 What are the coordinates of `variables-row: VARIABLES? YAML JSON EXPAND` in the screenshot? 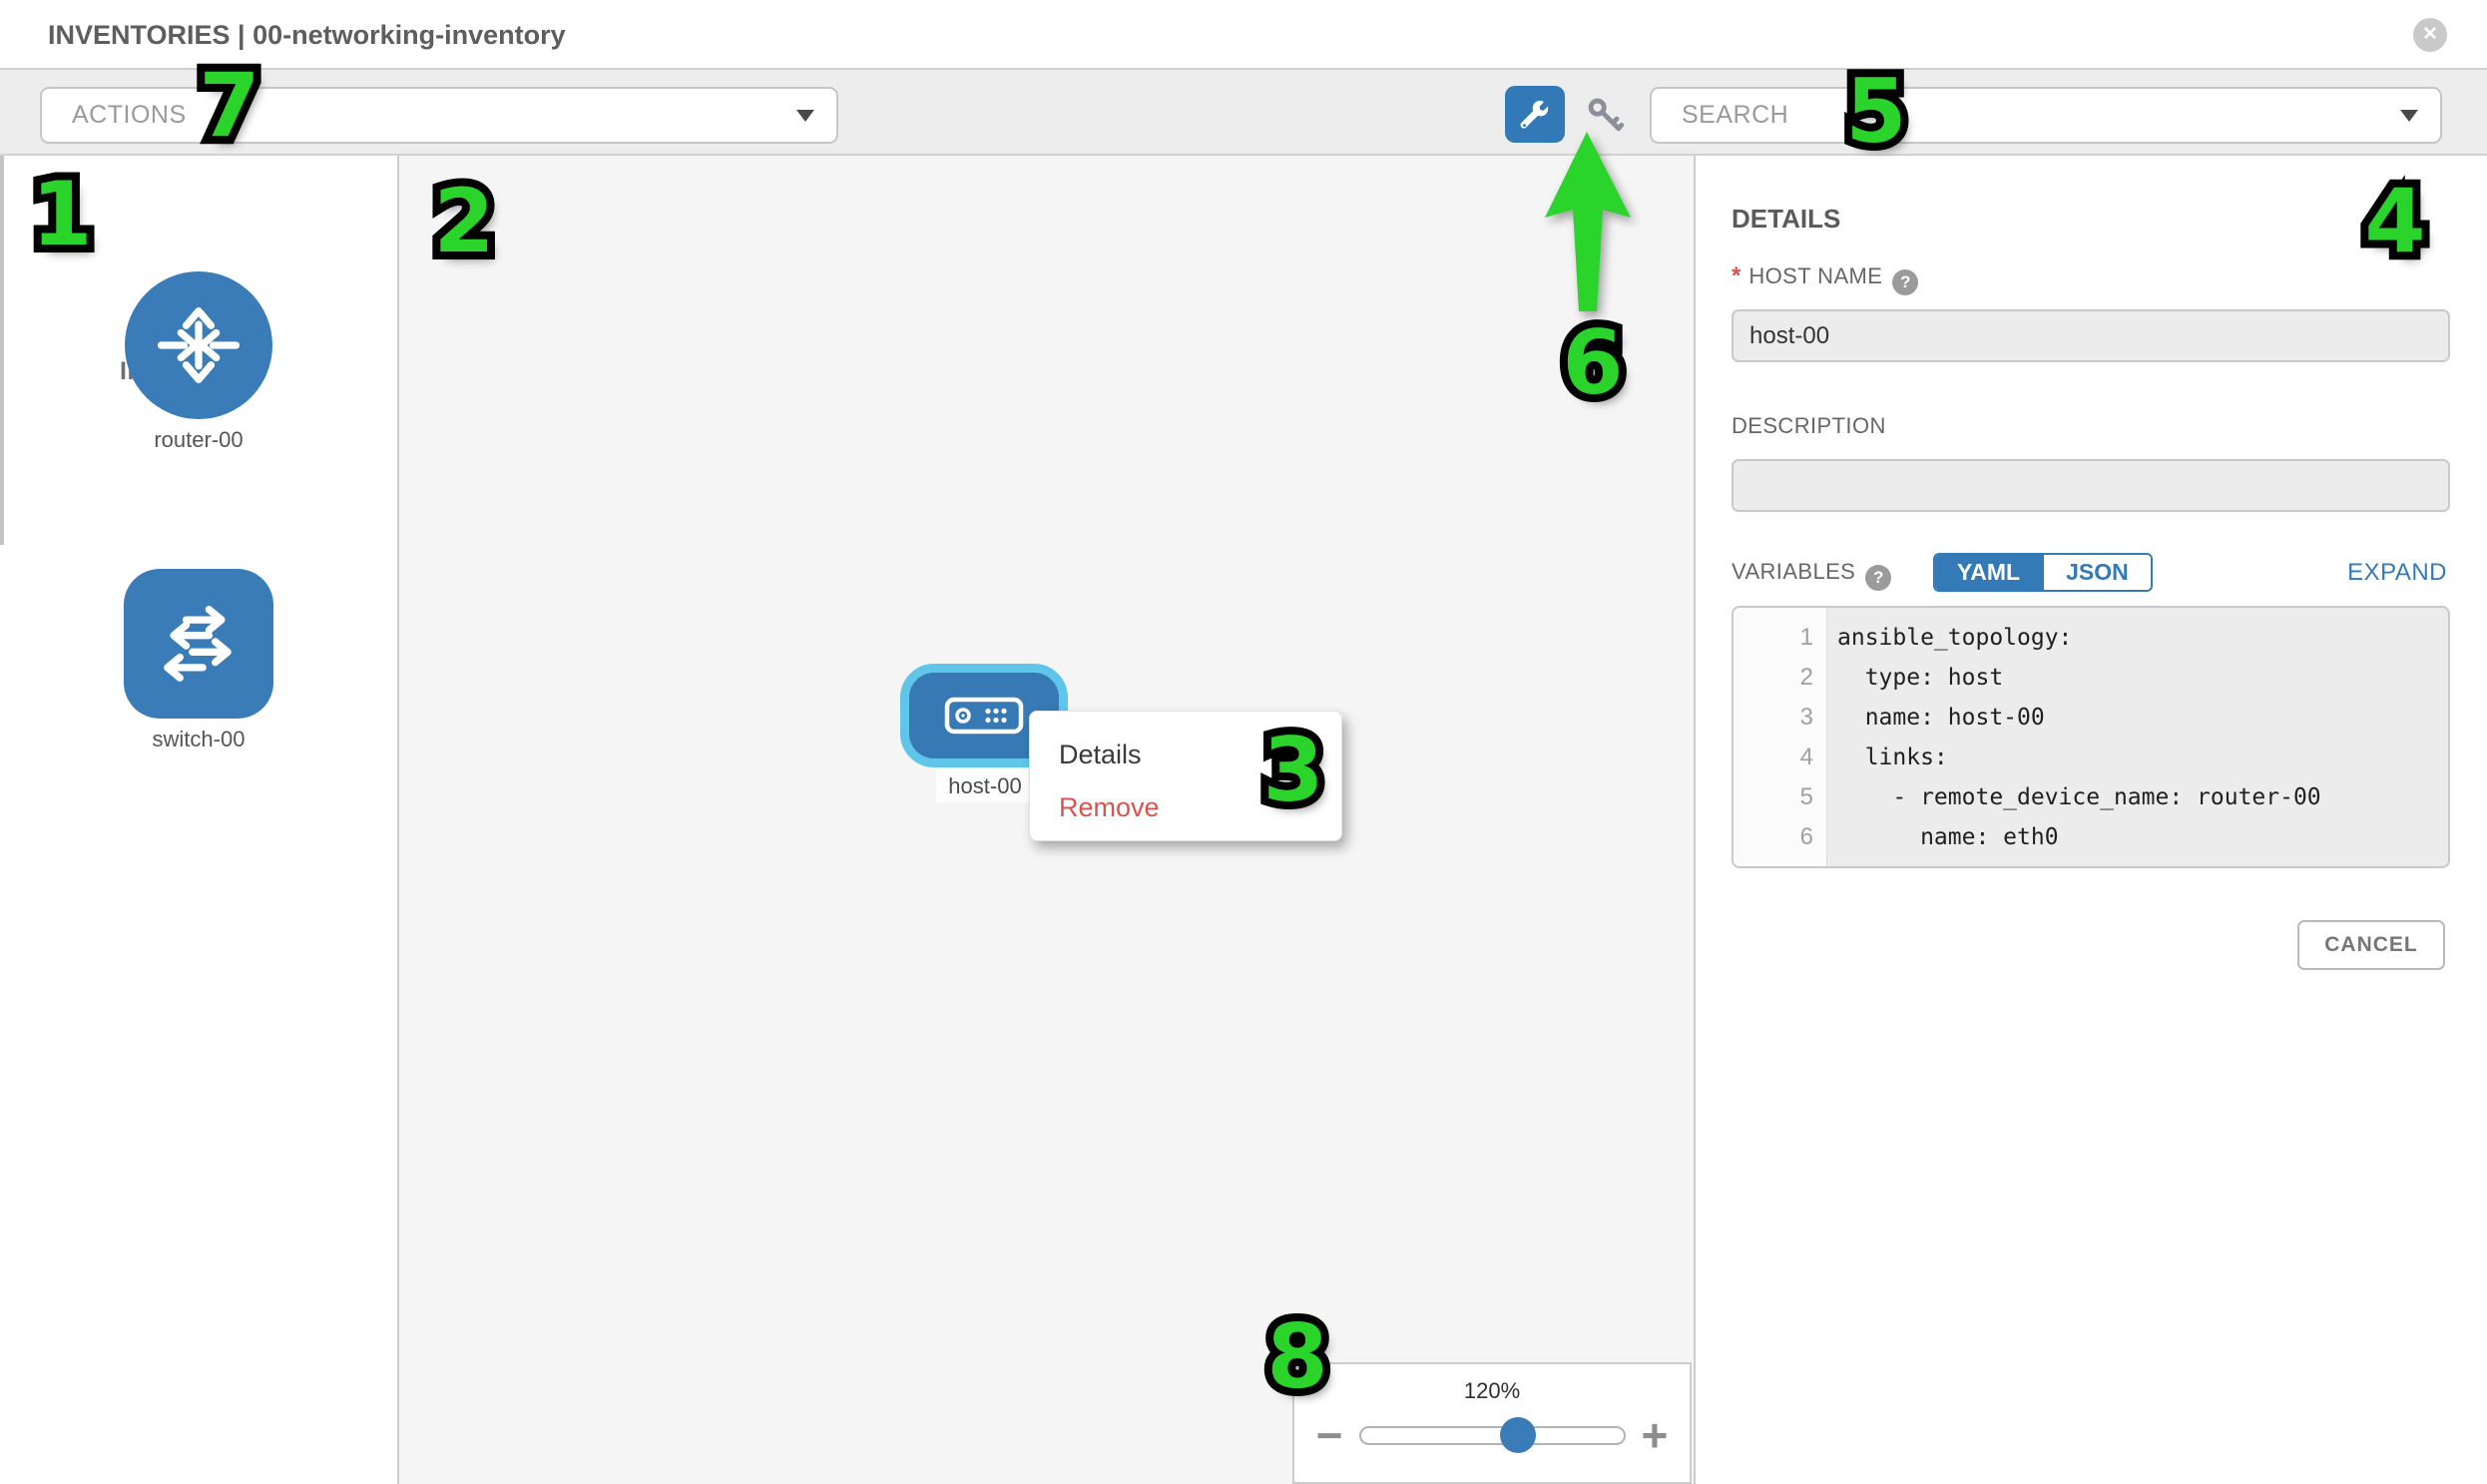 It's located at (2091, 576).